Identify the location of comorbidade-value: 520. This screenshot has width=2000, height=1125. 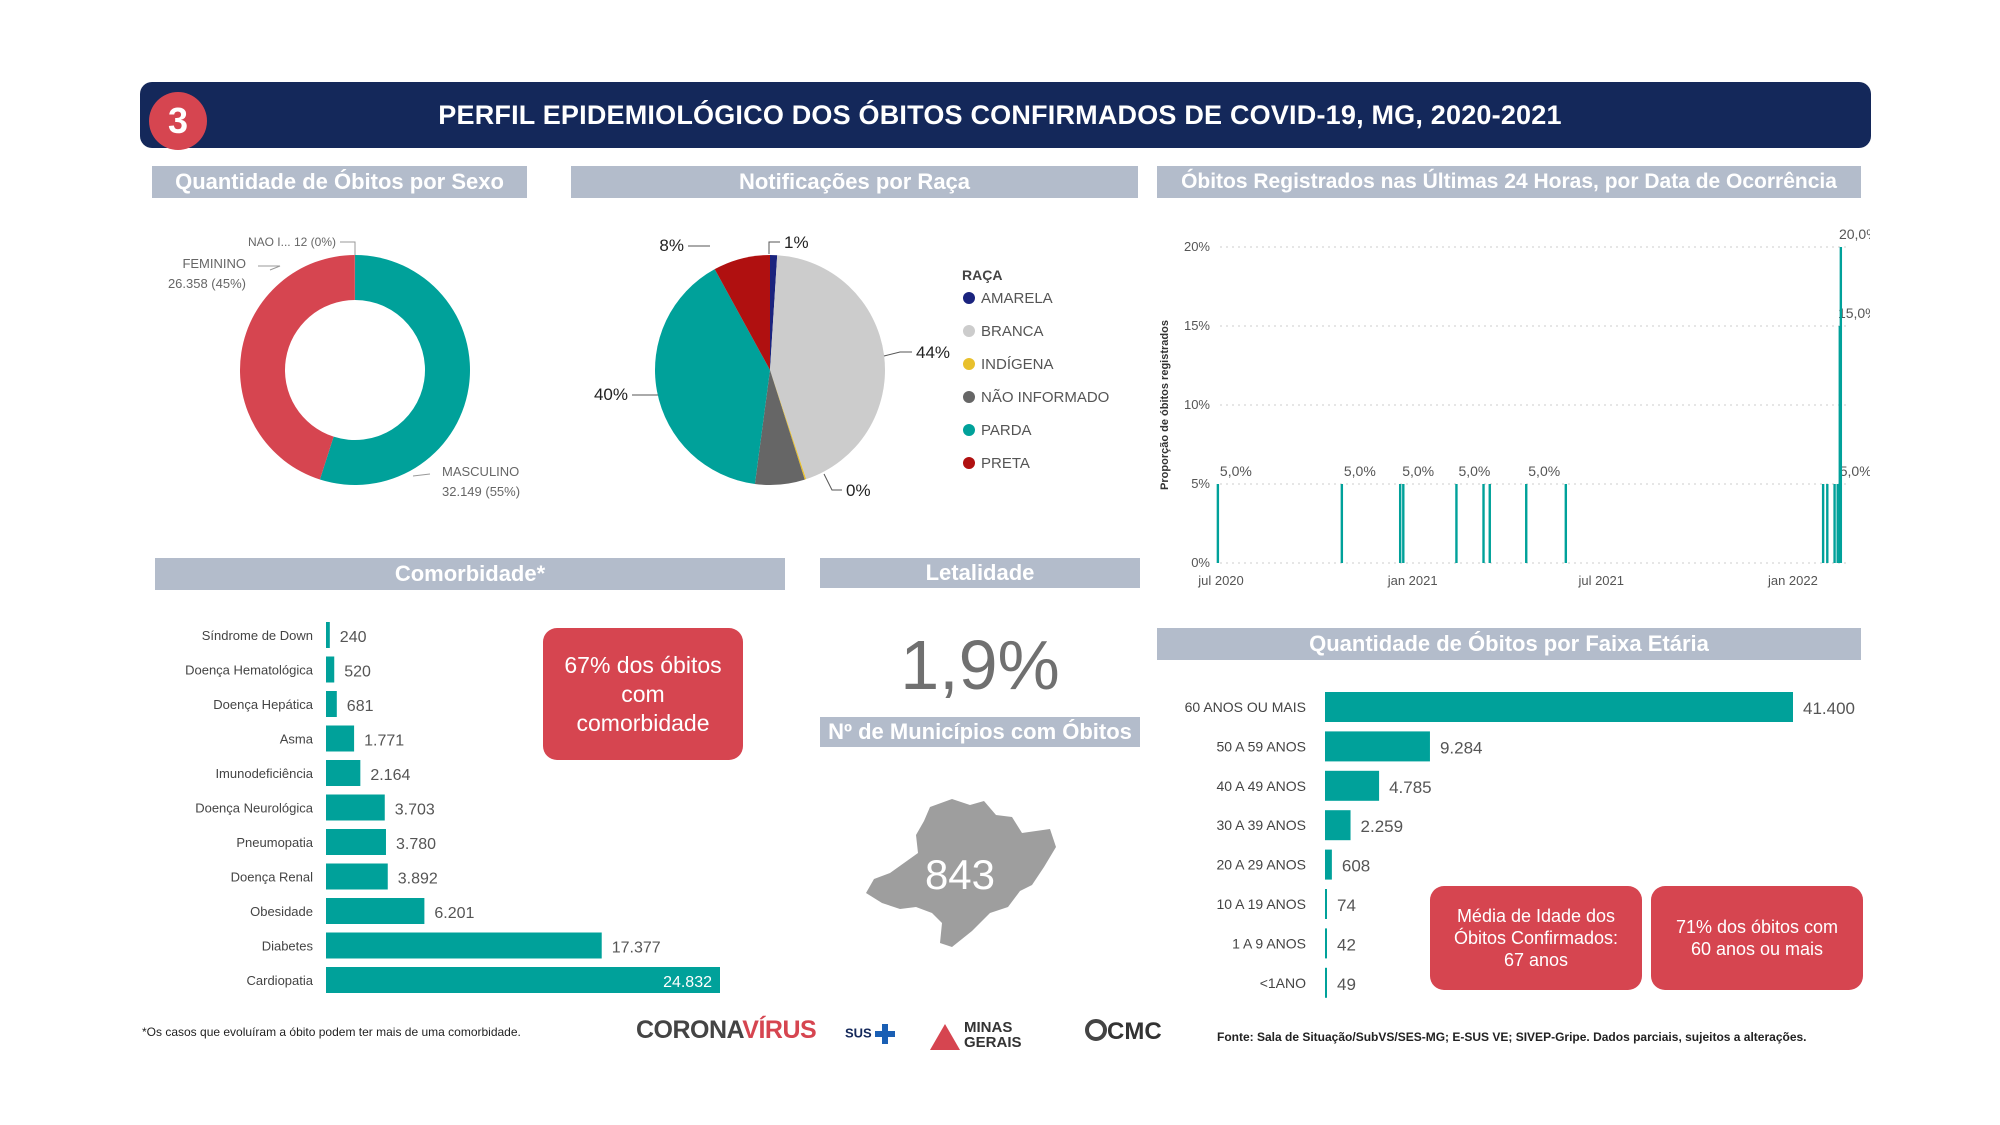
(357, 672).